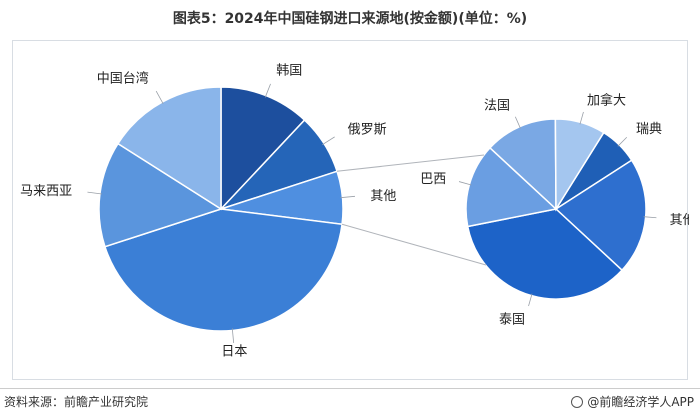 This screenshot has width=700, height=420. What do you see at coordinates (46, 191) in the screenshot?
I see `main-label-马来西亚: 马来西亚` at bounding box center [46, 191].